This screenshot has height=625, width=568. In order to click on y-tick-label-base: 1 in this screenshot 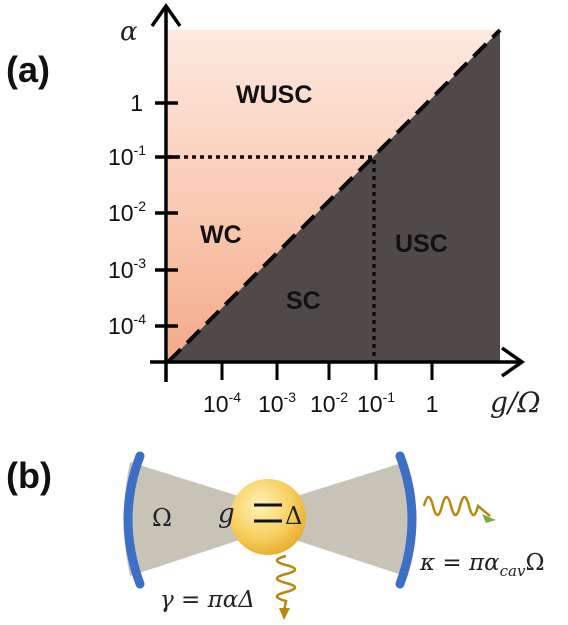, I will do `click(136, 103)`.